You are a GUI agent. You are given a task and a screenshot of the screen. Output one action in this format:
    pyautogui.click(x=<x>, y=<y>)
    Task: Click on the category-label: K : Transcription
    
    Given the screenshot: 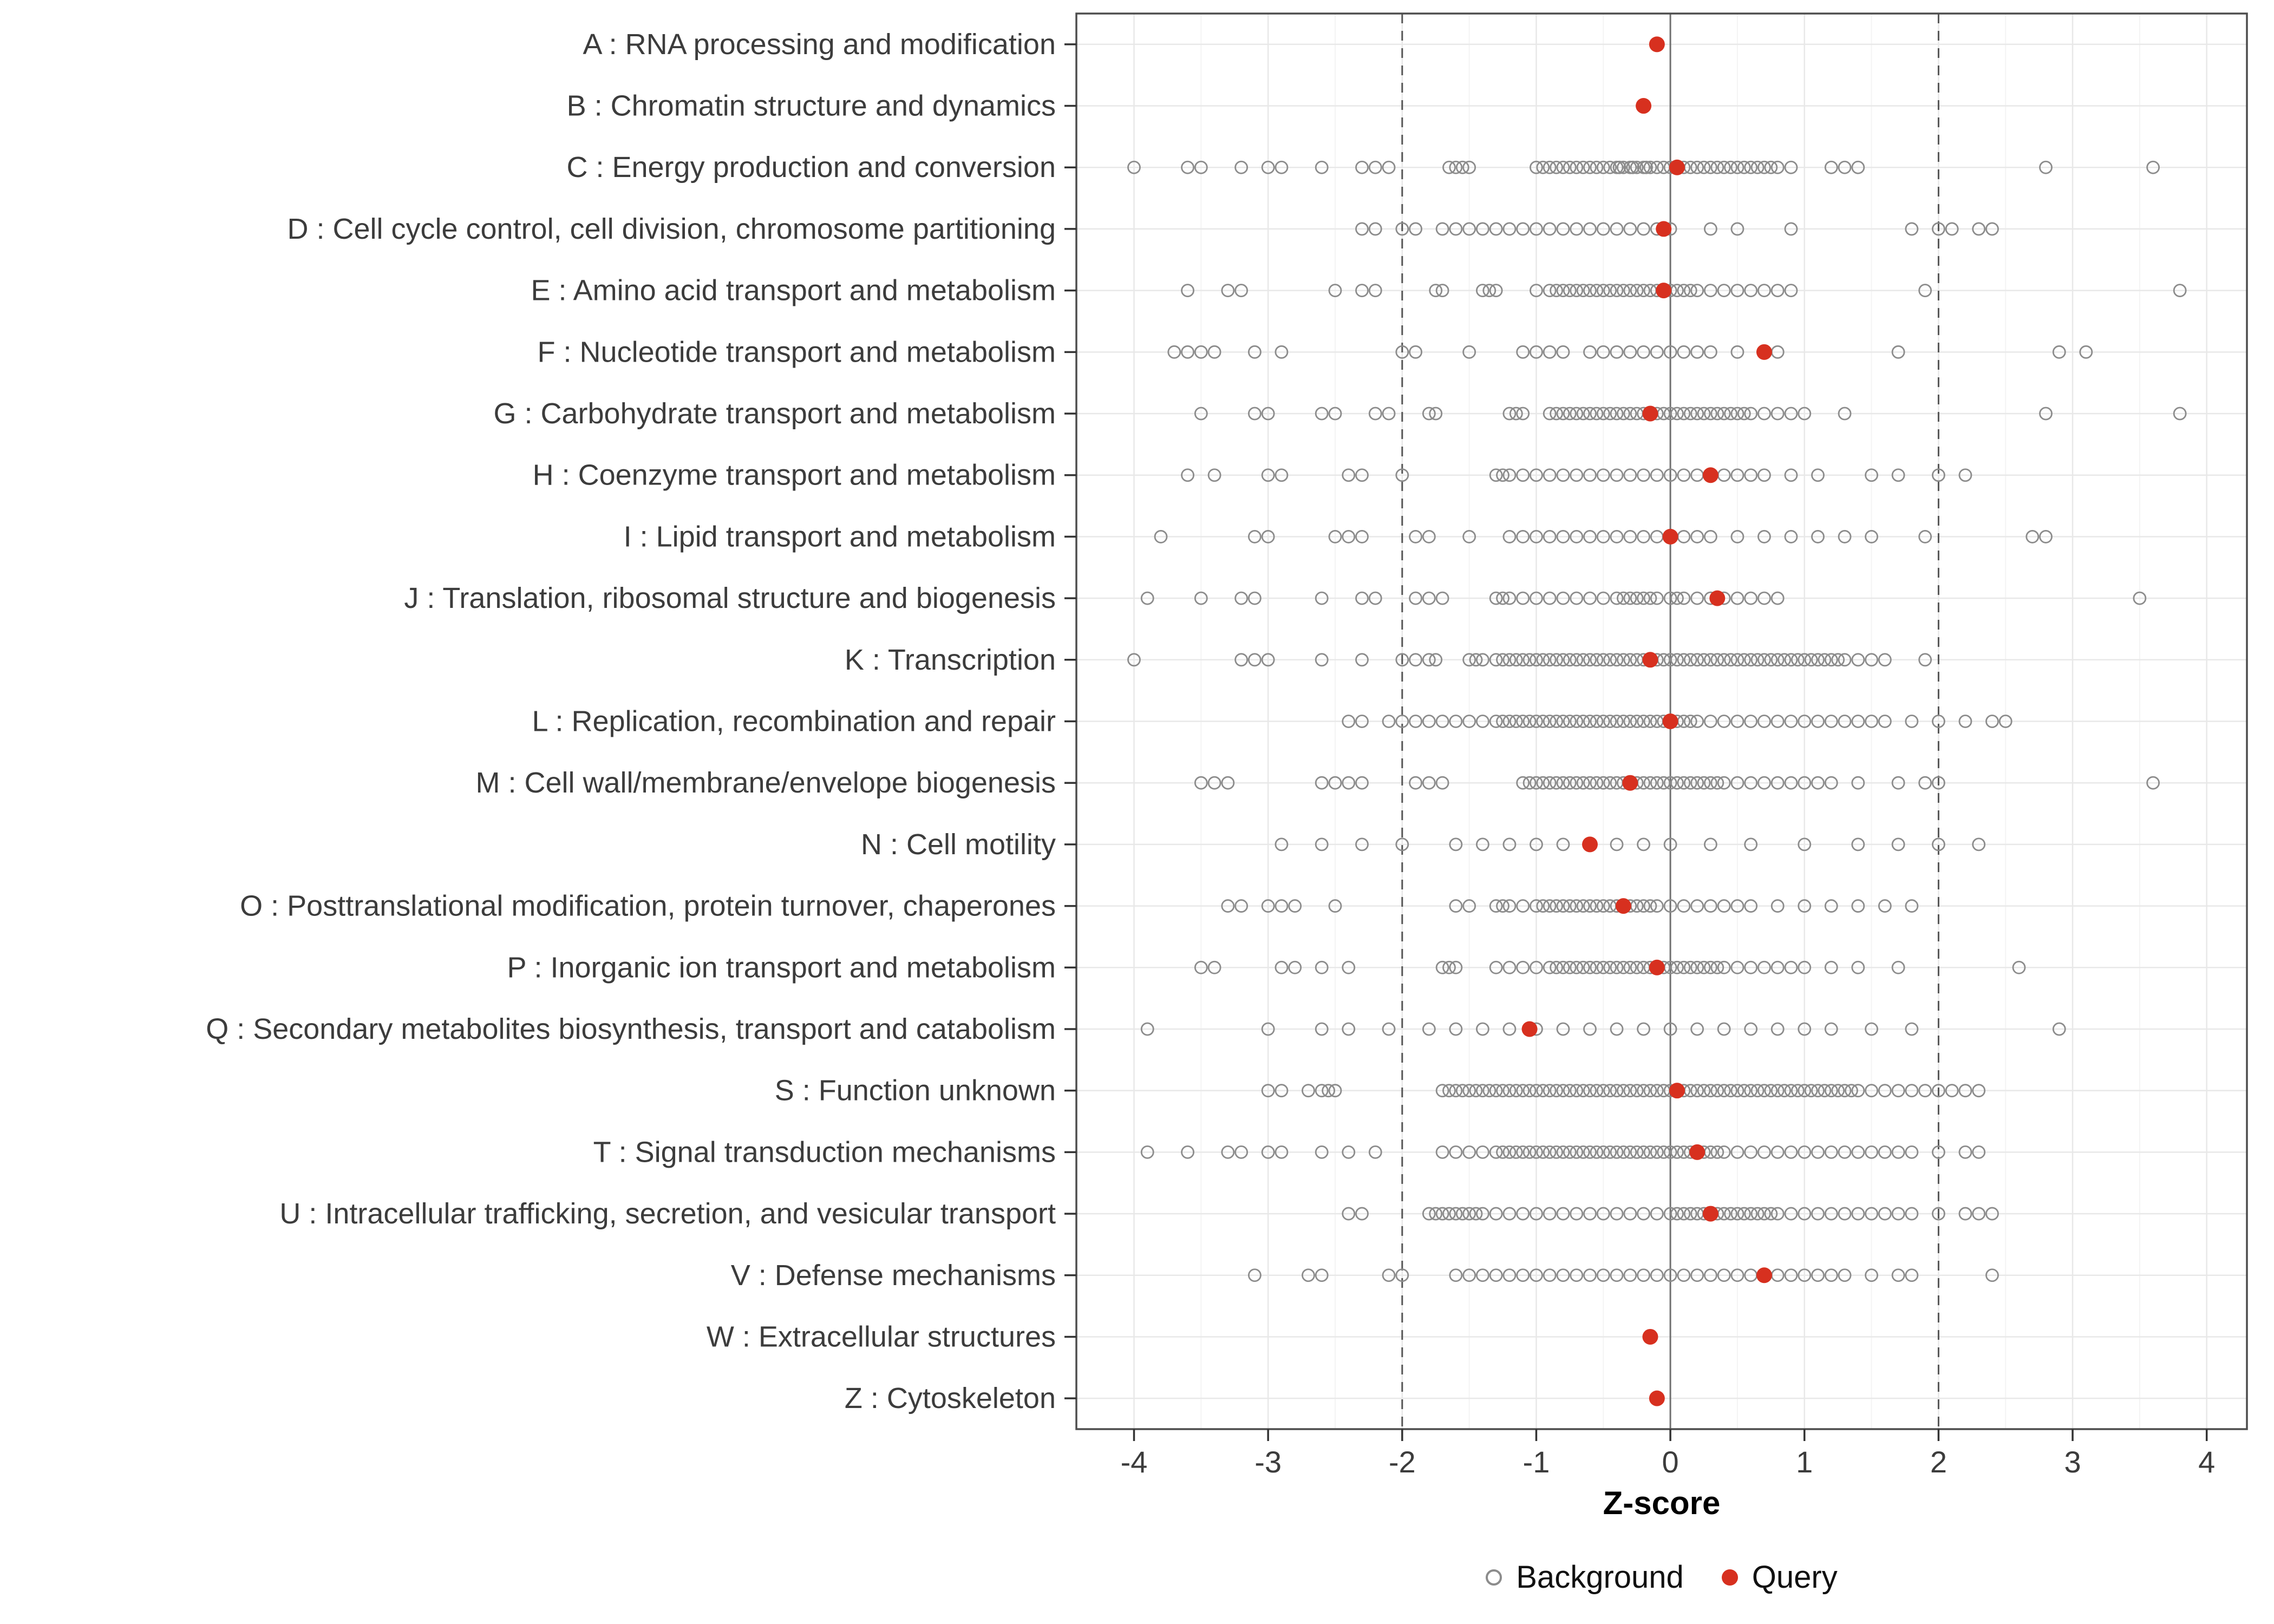 What is the action you would take?
    pyautogui.click(x=951, y=660)
    